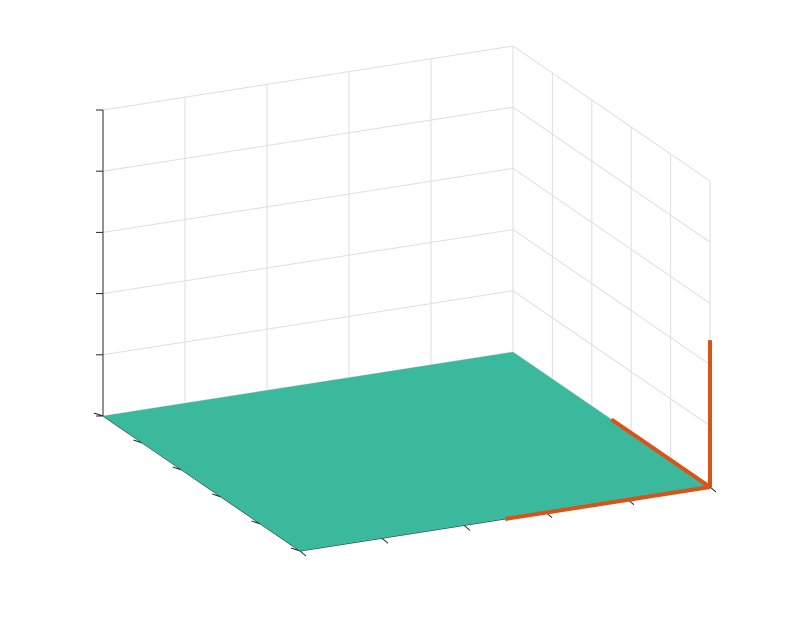 The width and height of the screenshot is (792, 620). What do you see at coordinates (608, 430) in the screenshot?
I see `series-layer` at bounding box center [608, 430].